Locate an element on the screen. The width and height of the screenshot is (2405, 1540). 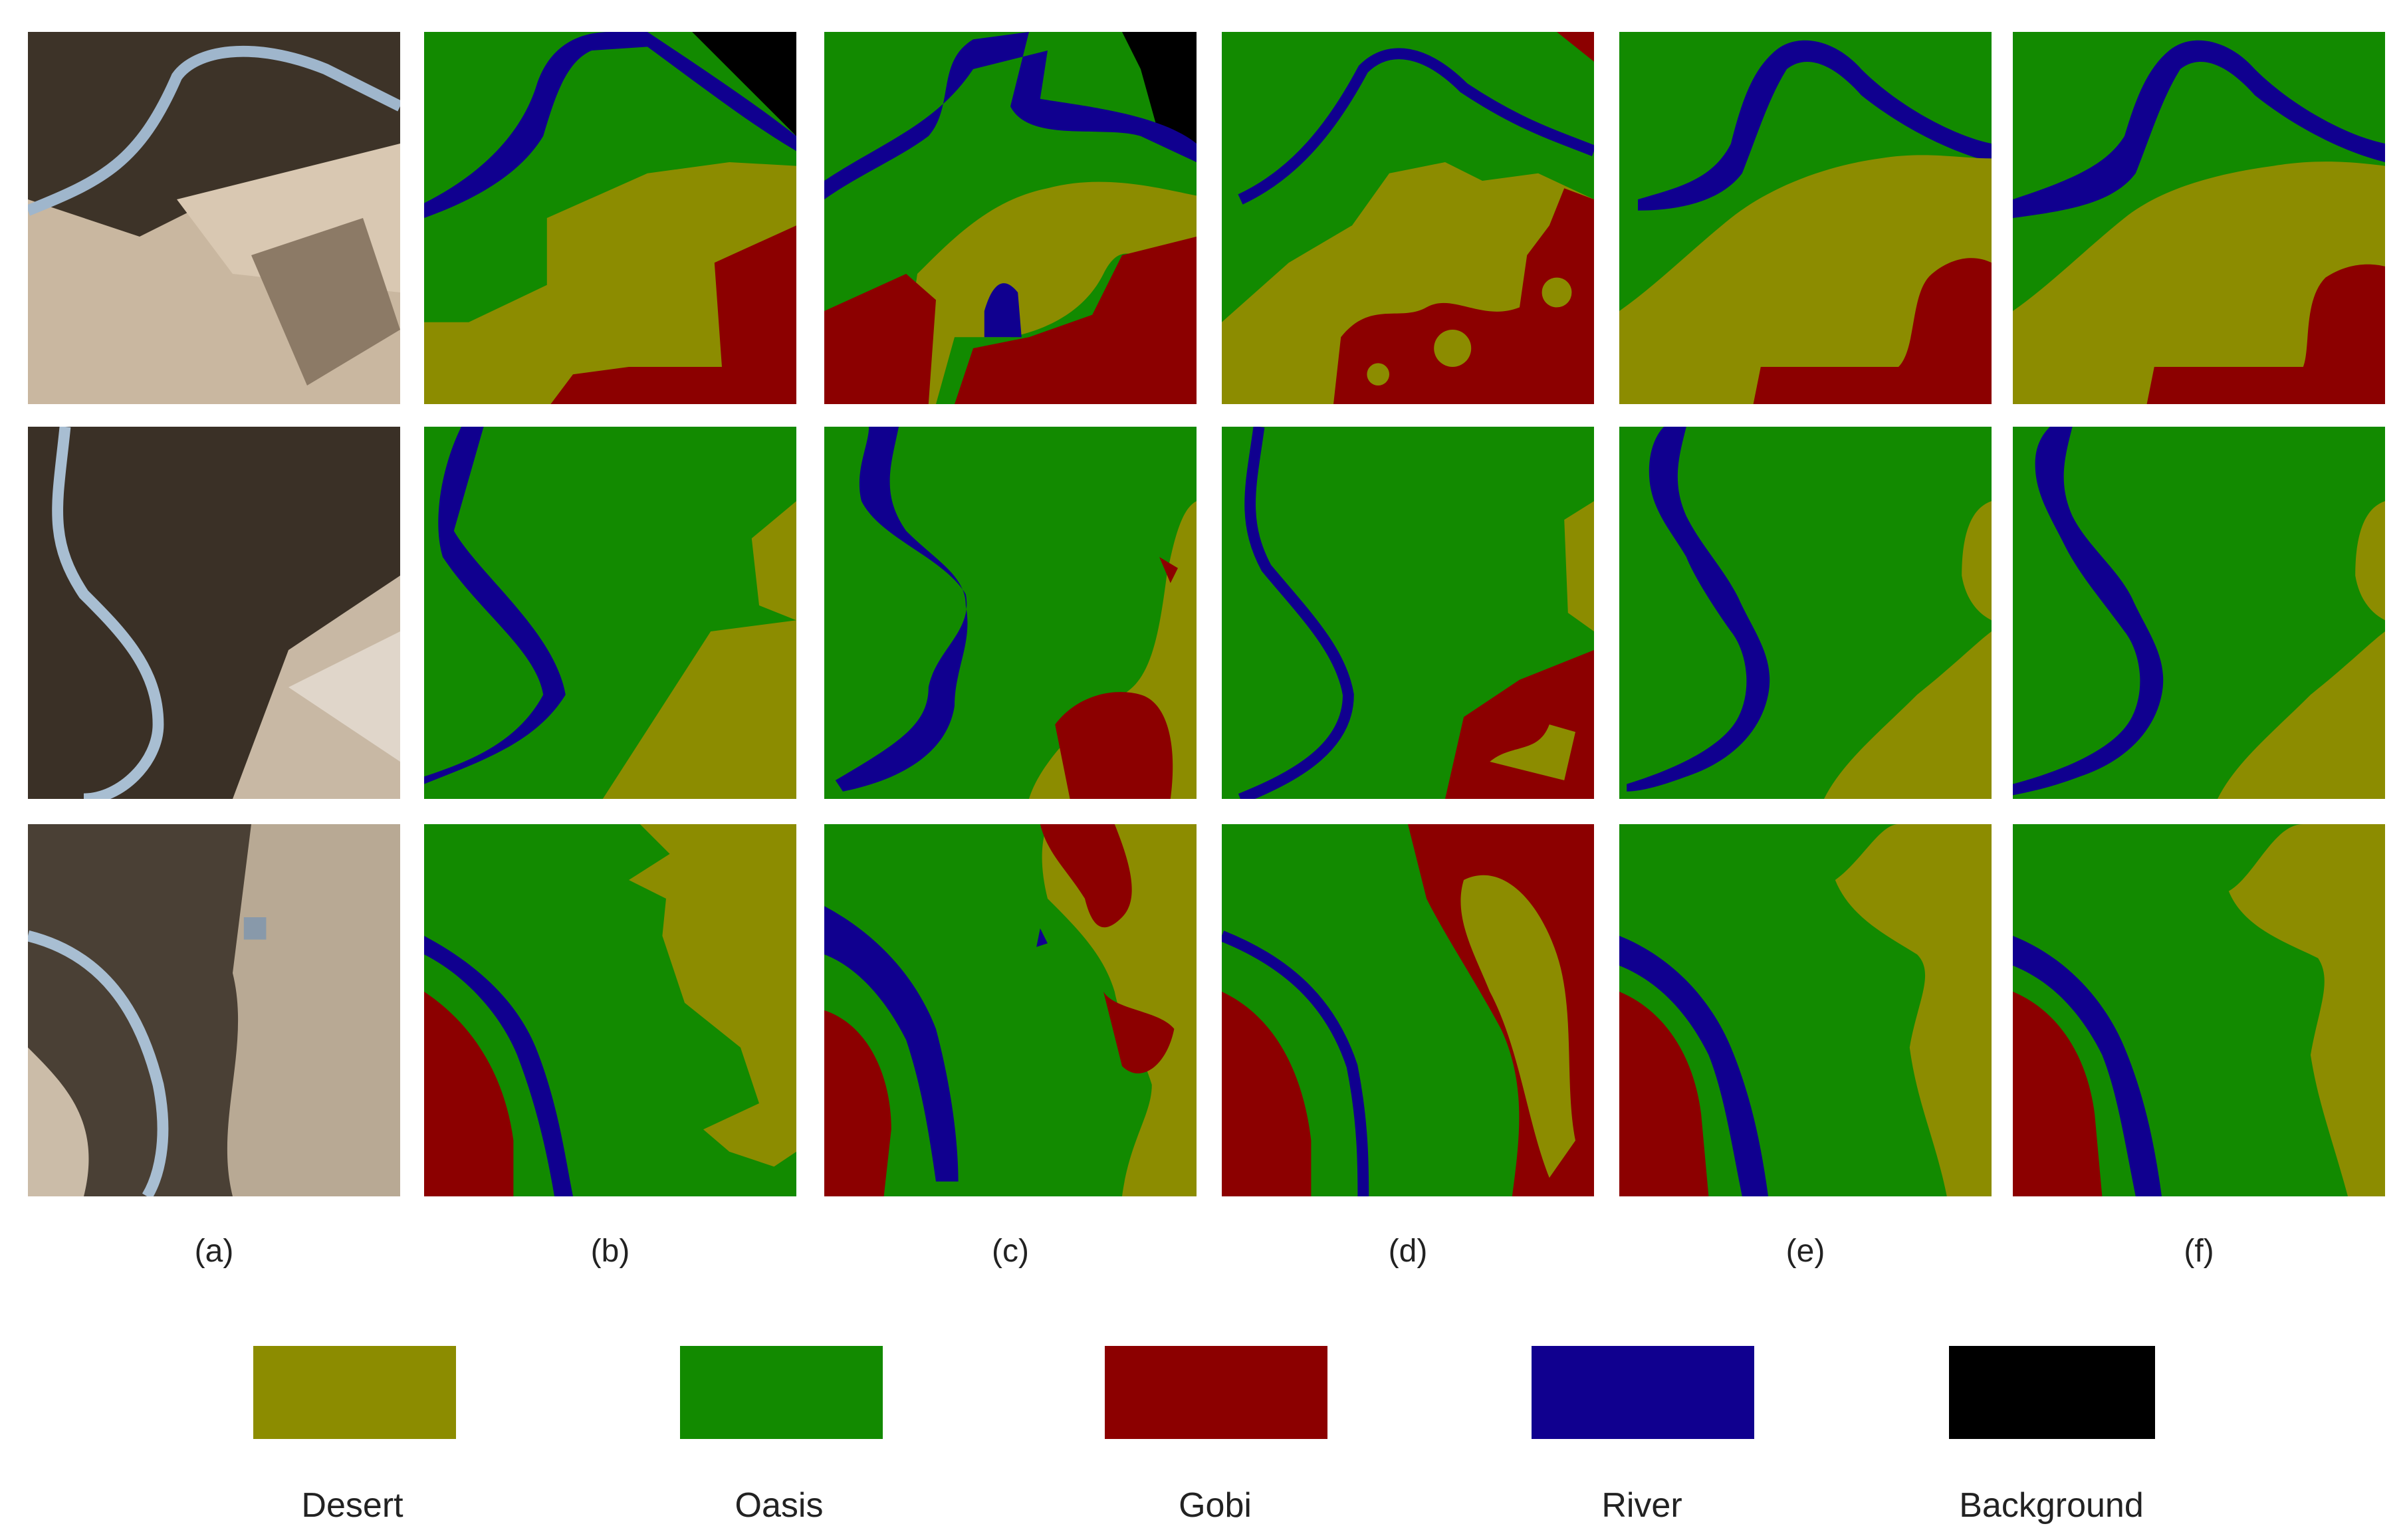
segmentation-c-row1 is located at coordinates (1010, 218).